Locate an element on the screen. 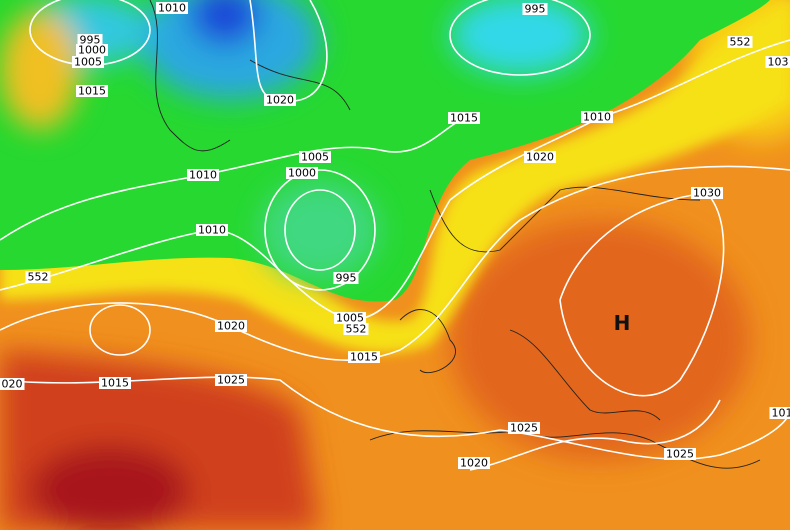 This screenshot has height=530, width=790. isobar-label-text: 101 is located at coordinates (781, 413).